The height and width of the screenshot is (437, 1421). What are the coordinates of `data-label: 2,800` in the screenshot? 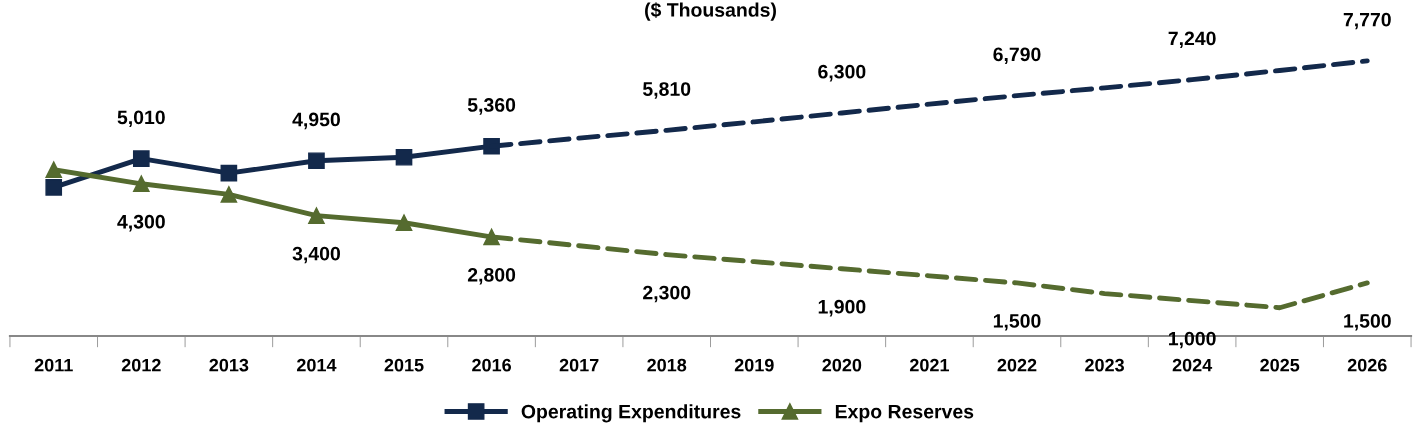 It's located at (491, 276).